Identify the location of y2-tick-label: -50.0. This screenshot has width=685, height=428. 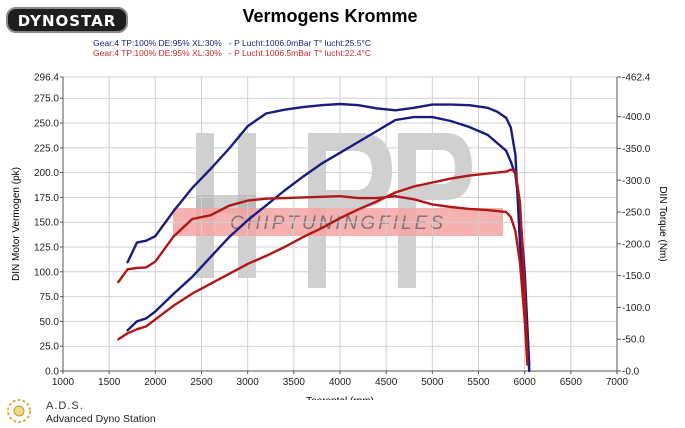
(633, 340).